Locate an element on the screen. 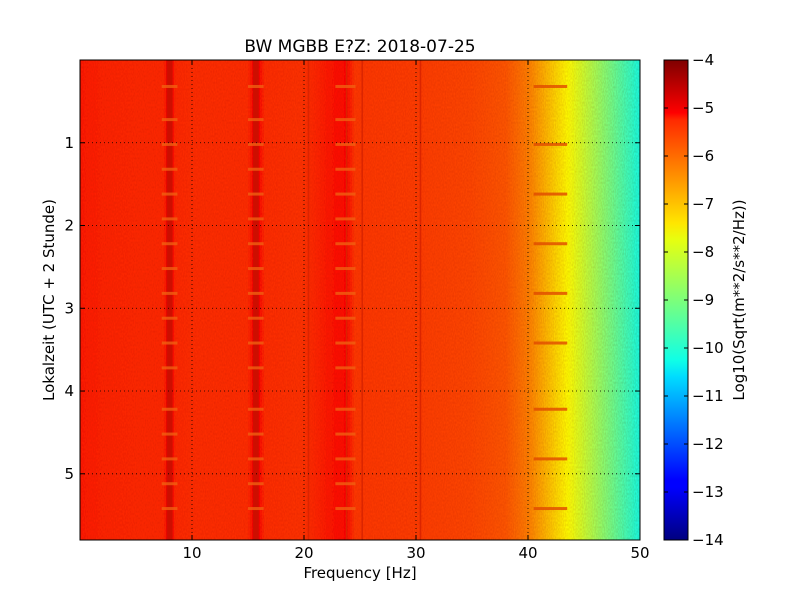 Image resolution: width=800 pixels, height=600 pixels. y-tick-label: 2 is located at coordinates (69, 226).